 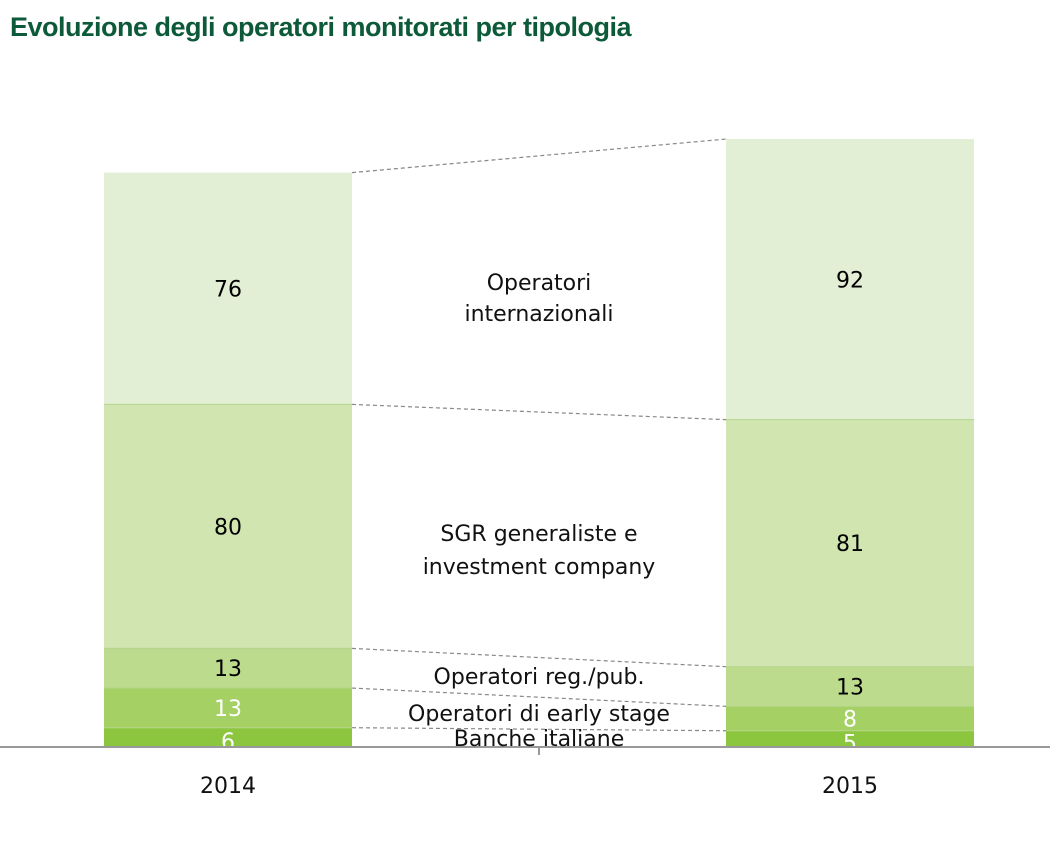 I want to click on data-label: 5, so click(x=850, y=743).